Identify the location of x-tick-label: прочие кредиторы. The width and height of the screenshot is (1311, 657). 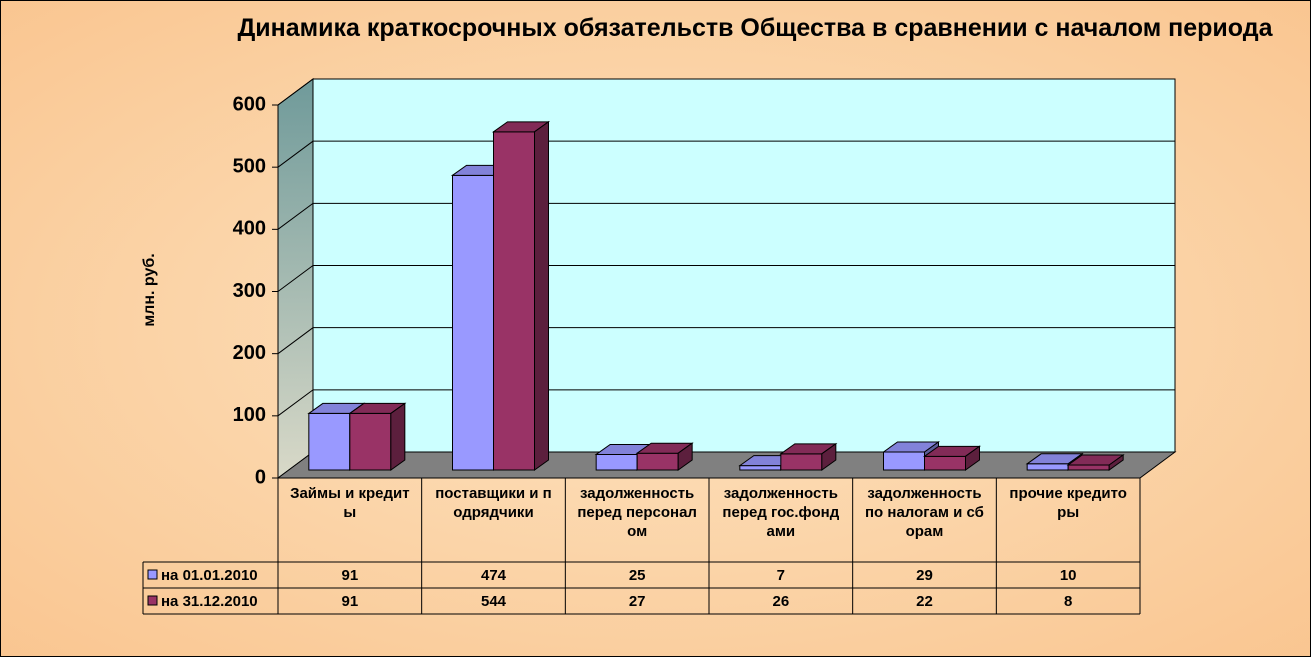
(1068, 503).